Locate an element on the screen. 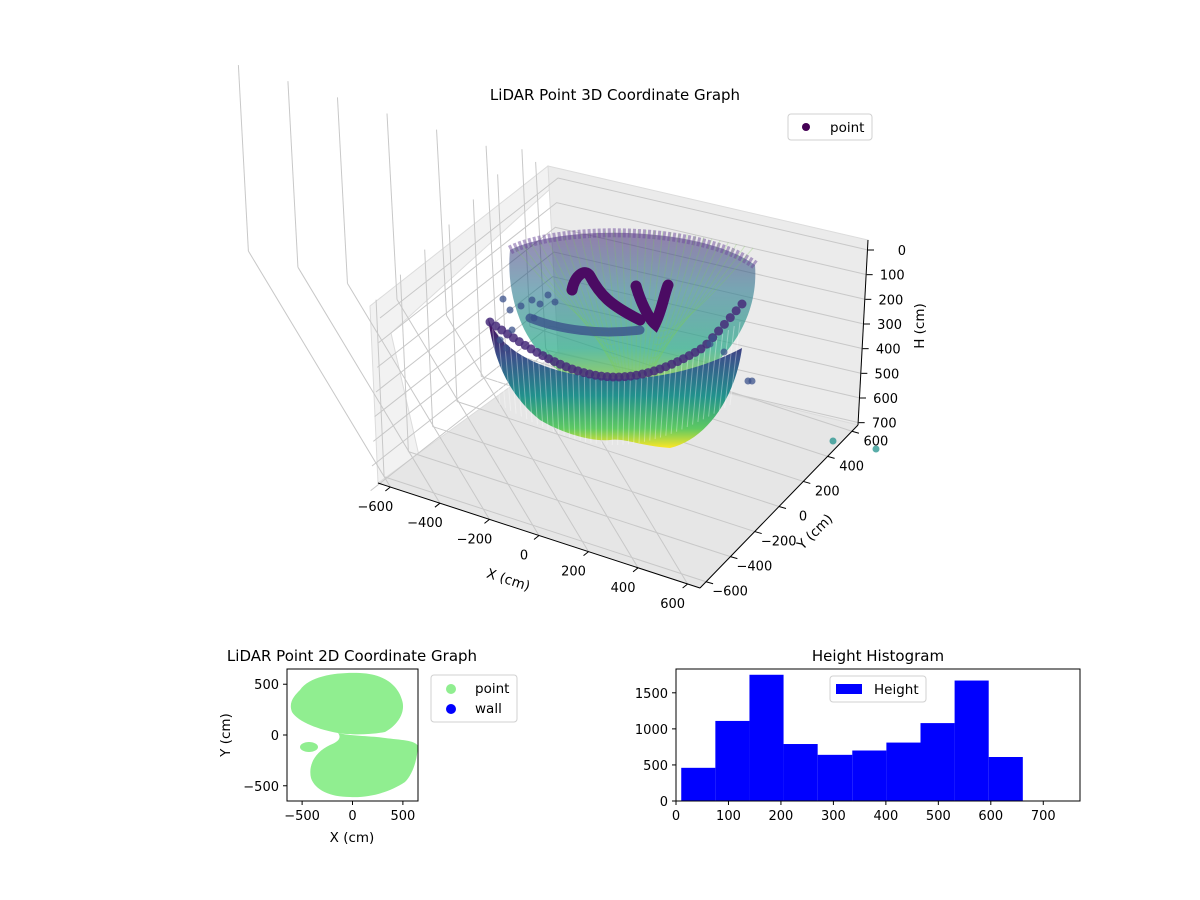  z-tick-label-3d: 600 is located at coordinates (885, 399).